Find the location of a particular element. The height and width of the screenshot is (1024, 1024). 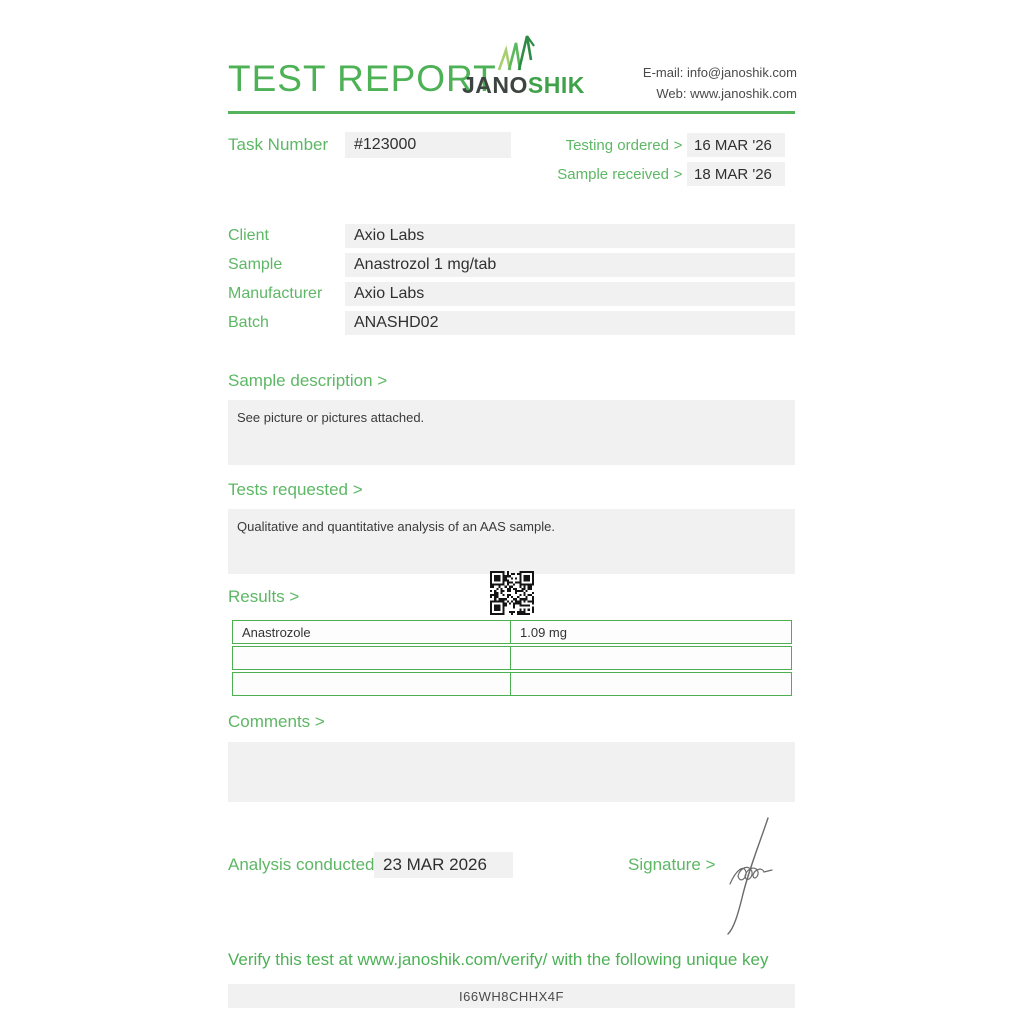

manufacturer-label: Manufacturer is located at coordinates (275, 293).